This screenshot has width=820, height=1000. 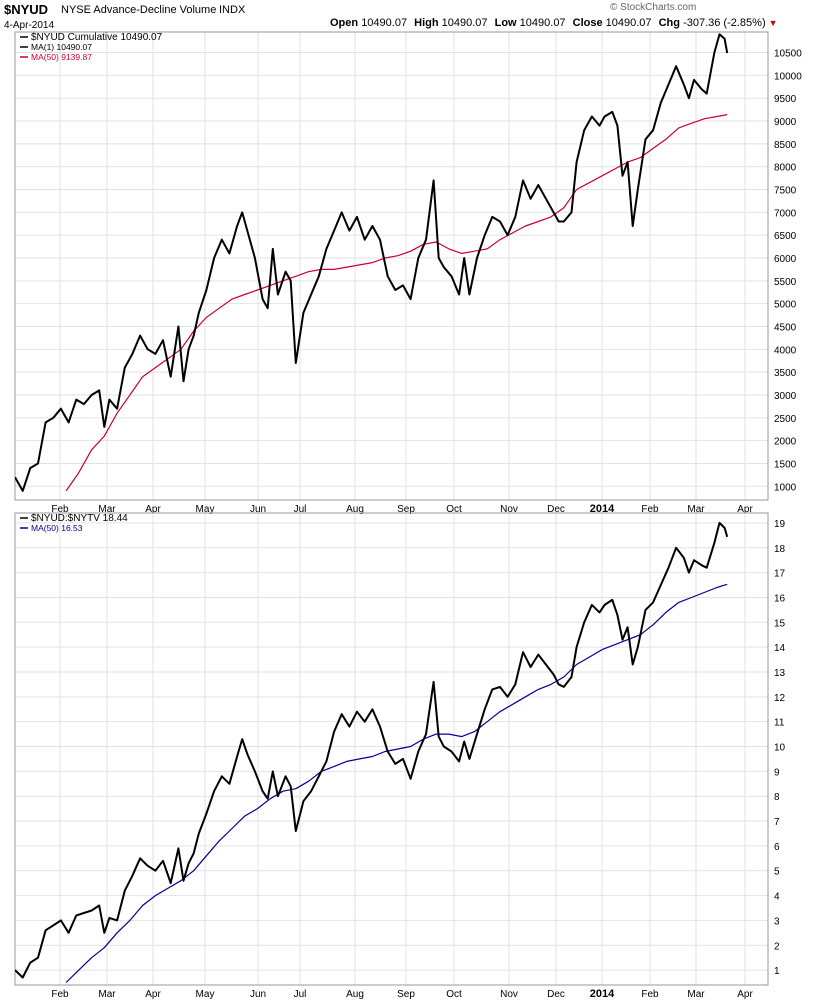 What do you see at coordinates (454, 509) in the screenshot?
I see `top-x-tick-label: Oct` at bounding box center [454, 509].